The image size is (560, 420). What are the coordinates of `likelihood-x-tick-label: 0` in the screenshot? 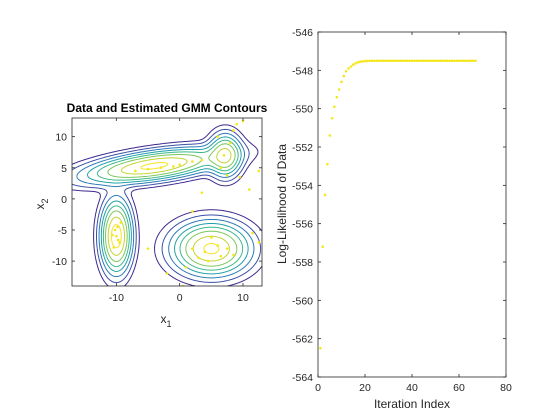 It's located at (318, 388).